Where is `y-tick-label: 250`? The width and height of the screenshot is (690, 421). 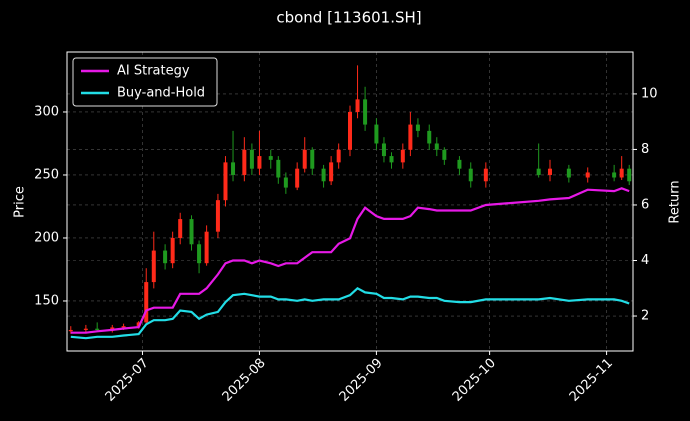
y-tick-label: 250 is located at coordinates (46, 174).